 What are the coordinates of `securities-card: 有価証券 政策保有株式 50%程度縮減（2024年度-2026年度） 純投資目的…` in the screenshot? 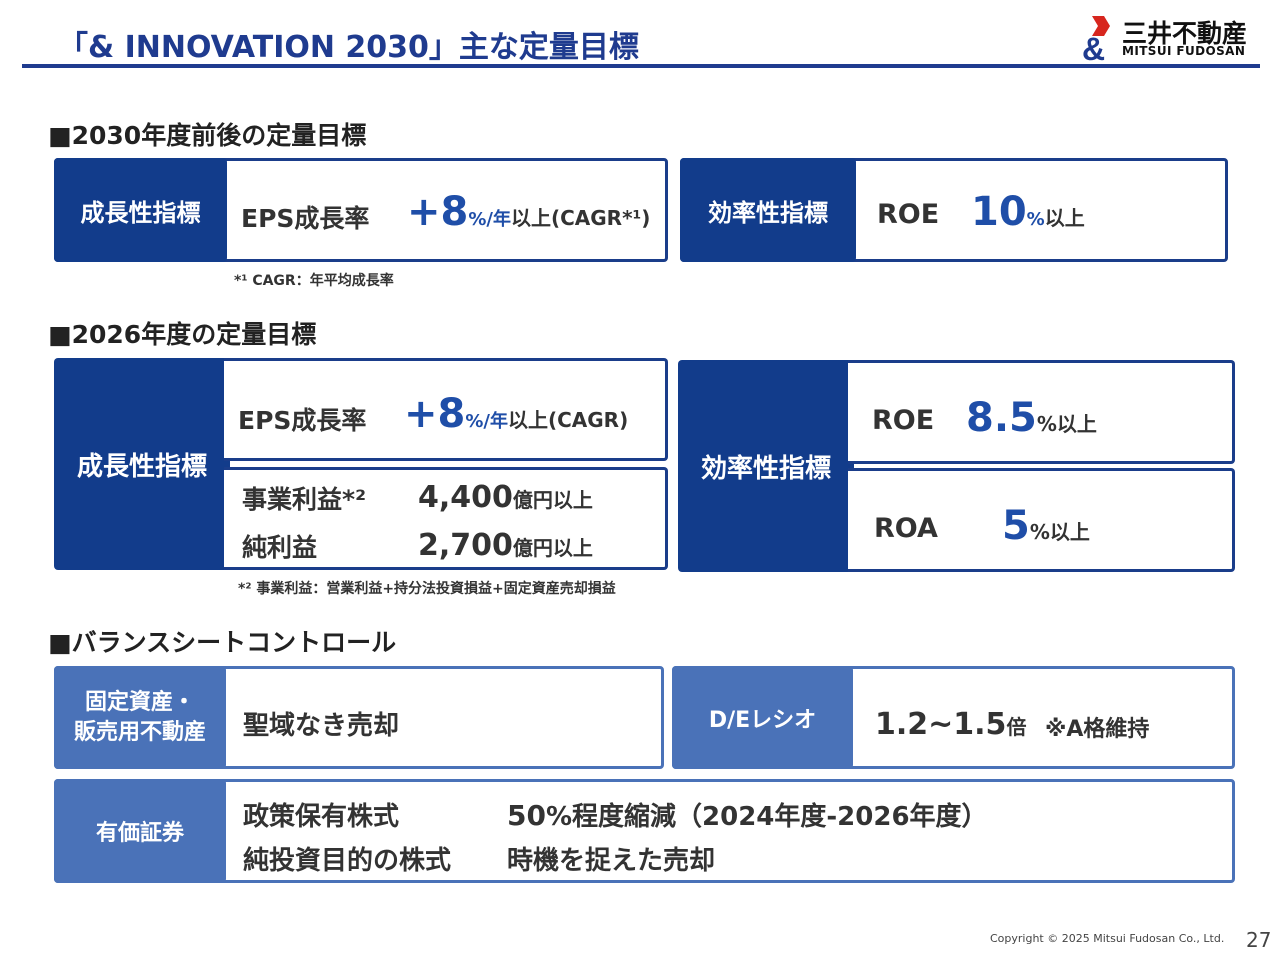 It's located at (644, 831).